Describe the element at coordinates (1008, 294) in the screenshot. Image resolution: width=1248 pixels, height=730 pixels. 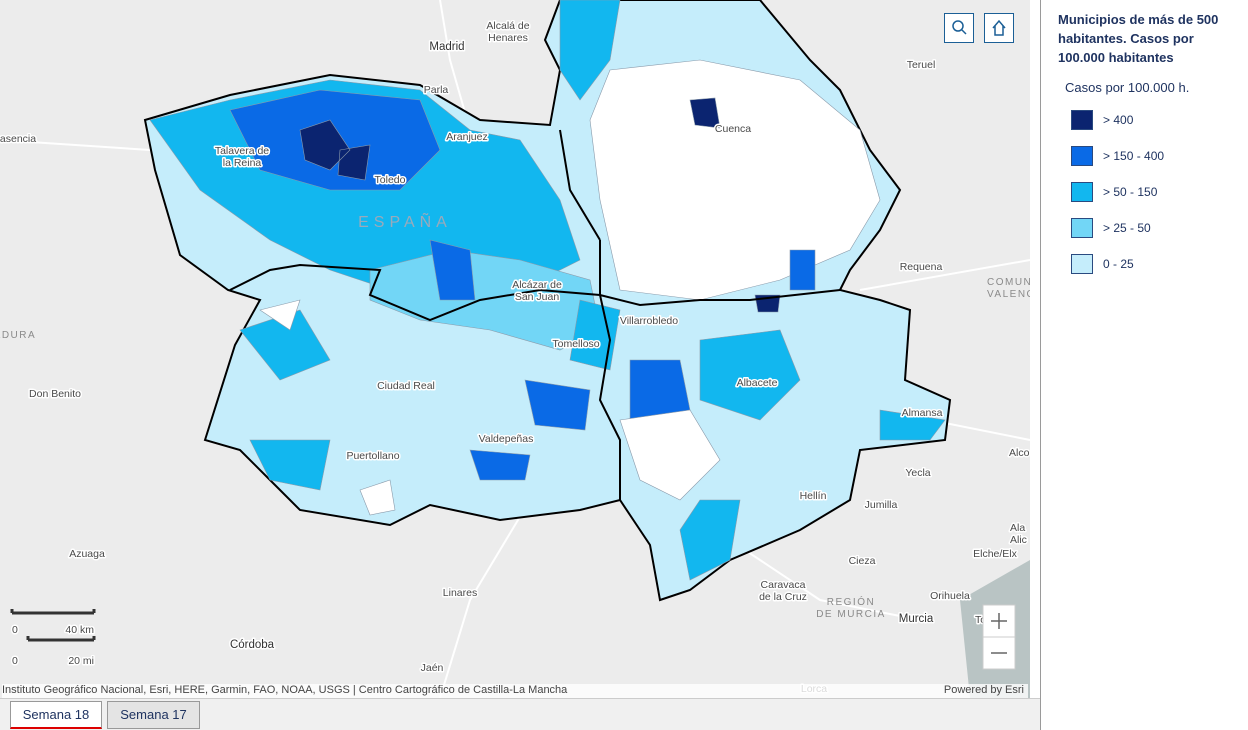
I see `label-line: VALENC` at that location.